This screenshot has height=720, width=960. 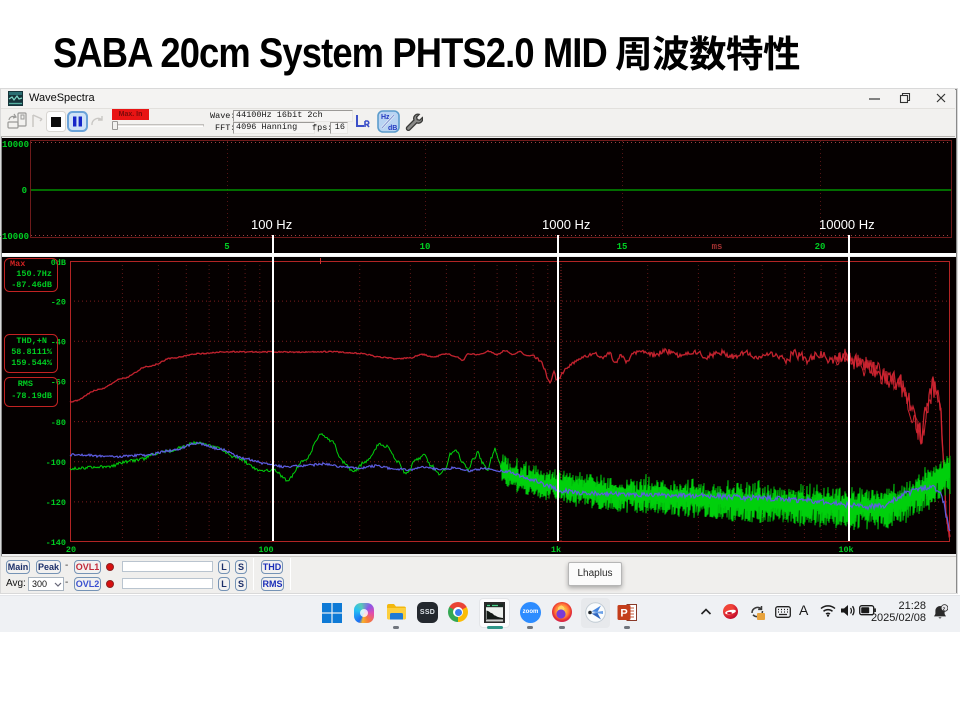 I want to click on svg-text: -60, so click(x=58, y=383).